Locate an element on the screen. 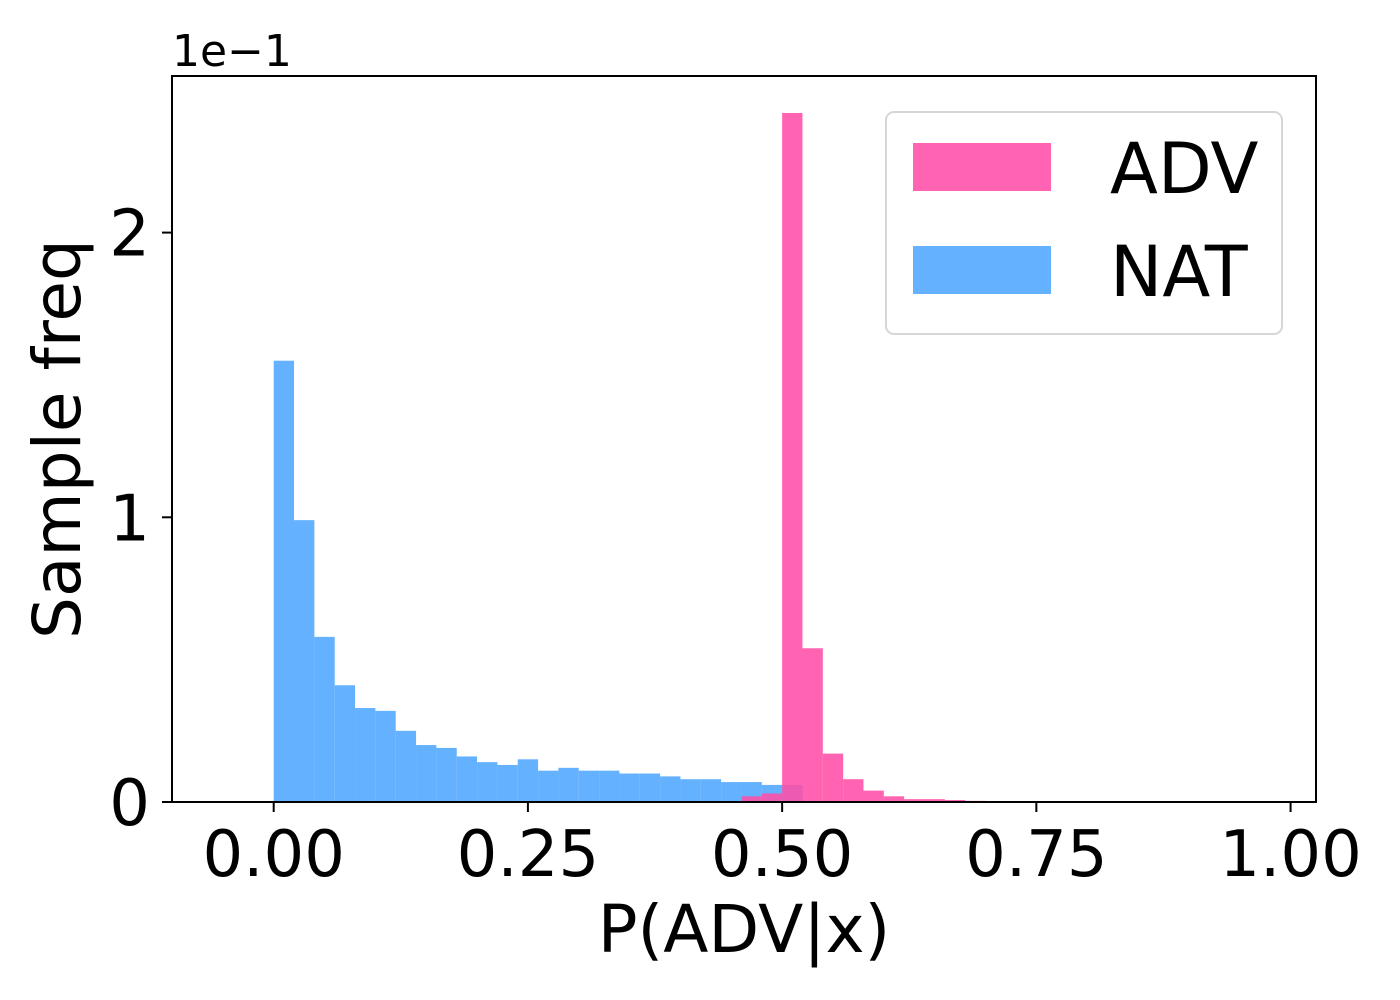  legend-swatch-adv is located at coordinates (982, 167).